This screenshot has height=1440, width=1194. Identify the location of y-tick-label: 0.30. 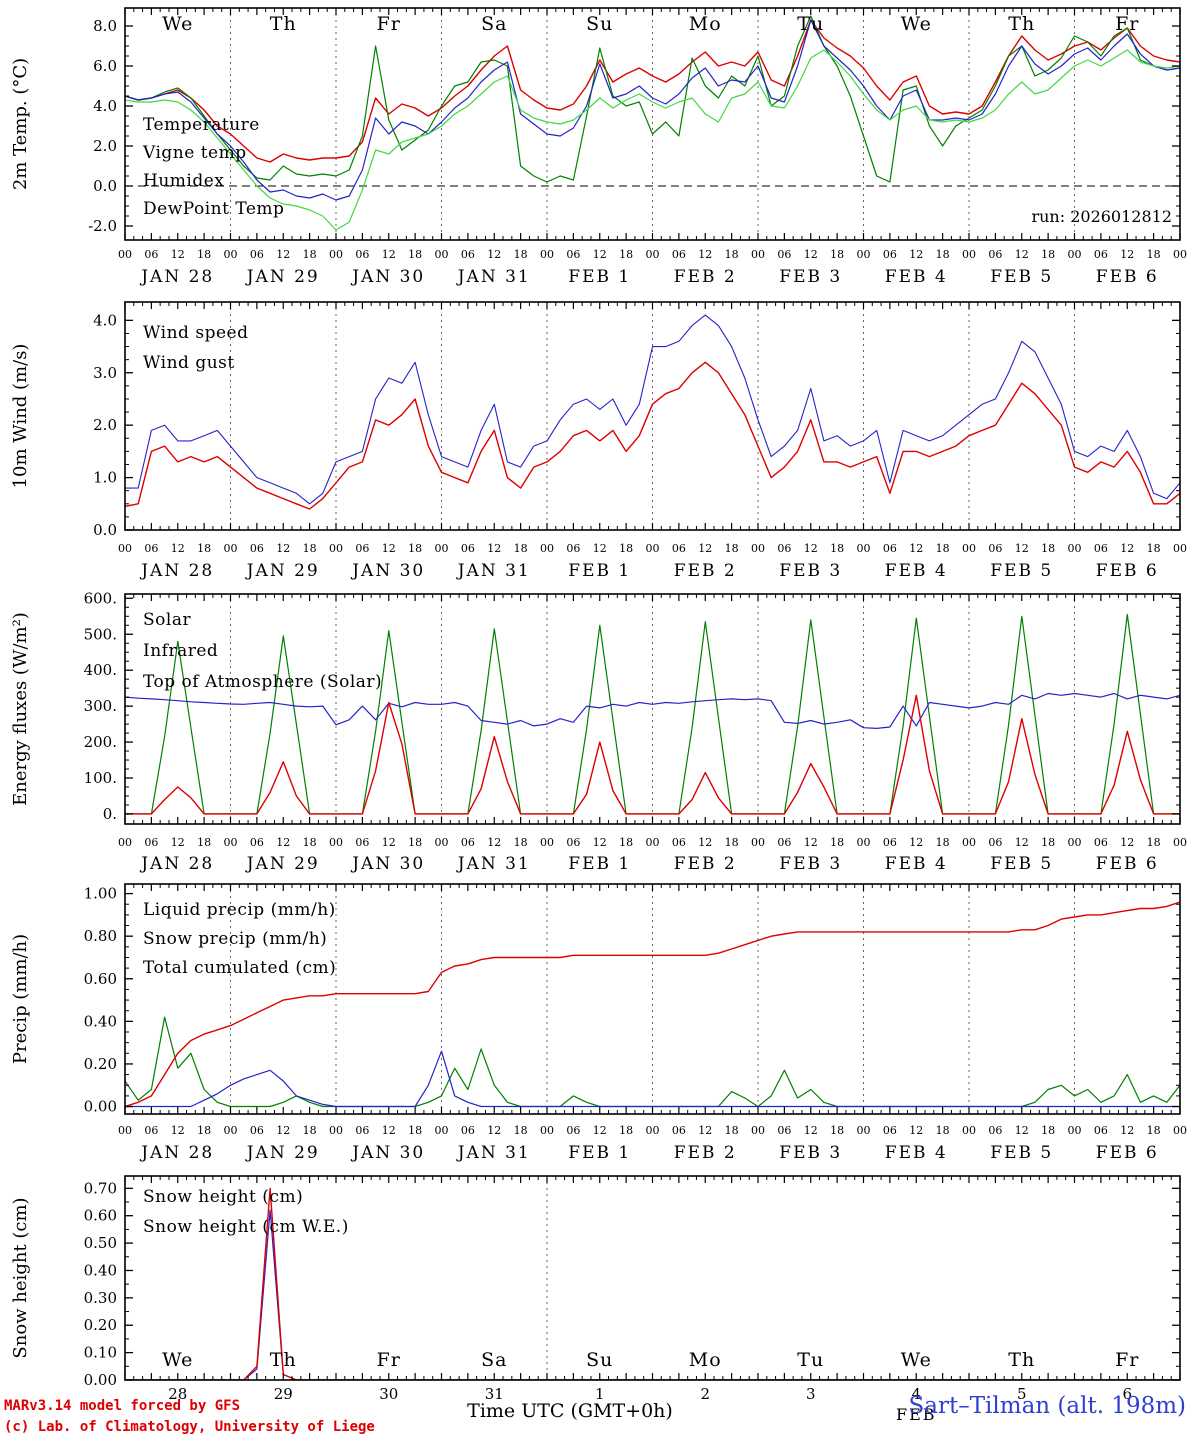
(100, 1298).